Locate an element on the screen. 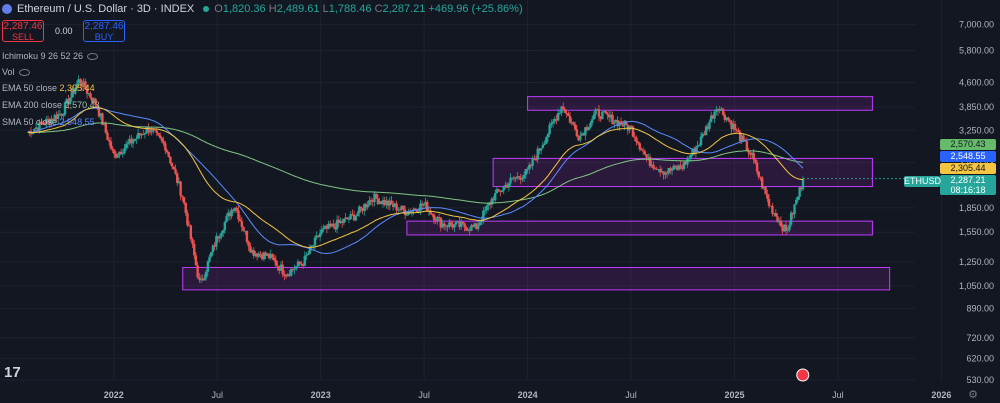  symbol-title: Ethereum / U.S. Dollar · 3D · INDEX is located at coordinates (106, 9).